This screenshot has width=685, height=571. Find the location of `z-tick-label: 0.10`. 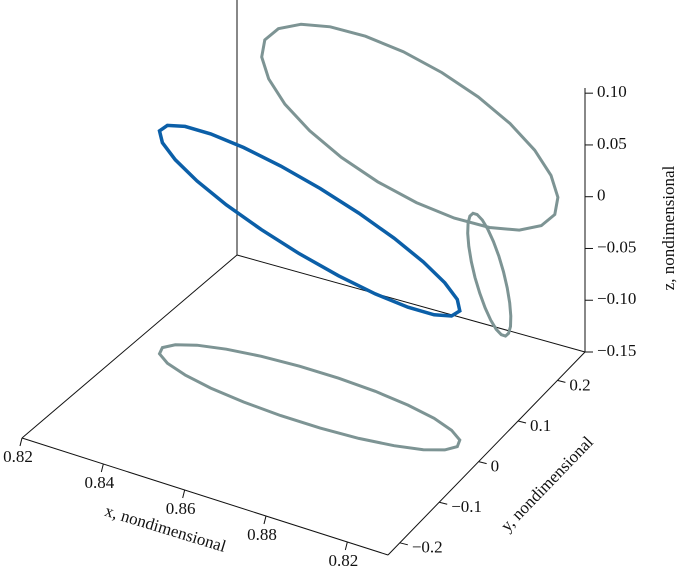

z-tick-label: 0.10 is located at coordinates (612, 91).